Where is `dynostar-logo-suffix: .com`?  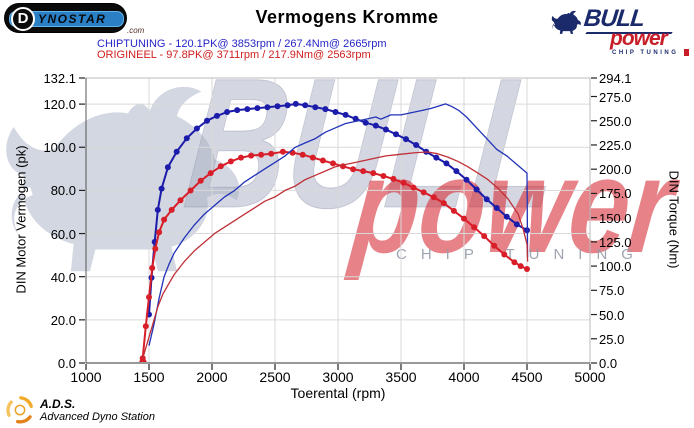 dynostar-logo-suffix: .com is located at coordinates (136, 30).